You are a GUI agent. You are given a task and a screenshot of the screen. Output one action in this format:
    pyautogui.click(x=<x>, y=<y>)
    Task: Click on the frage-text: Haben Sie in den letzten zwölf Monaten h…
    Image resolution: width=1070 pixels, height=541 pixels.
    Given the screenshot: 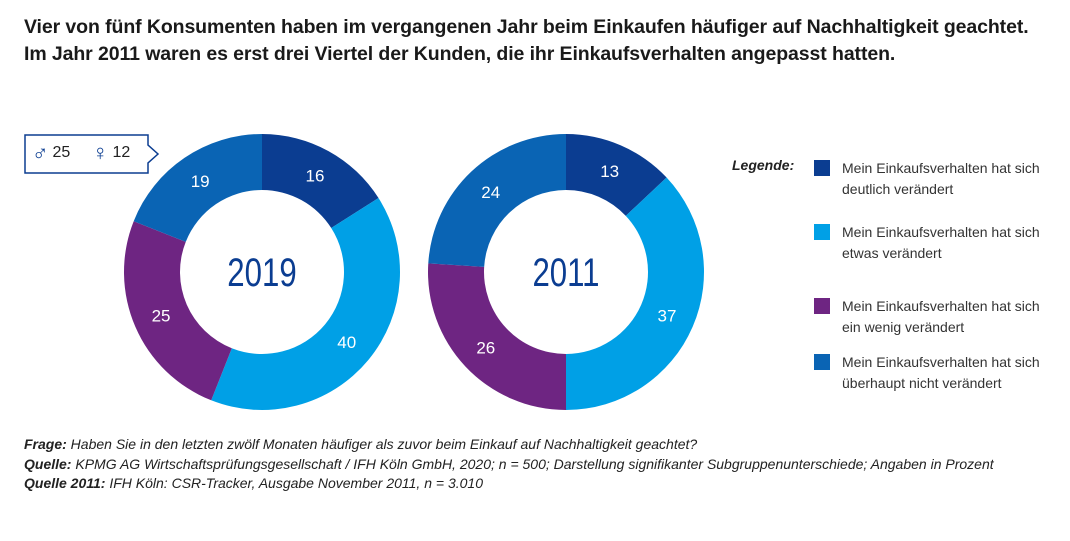 What is the action you would take?
    pyautogui.click(x=382, y=444)
    